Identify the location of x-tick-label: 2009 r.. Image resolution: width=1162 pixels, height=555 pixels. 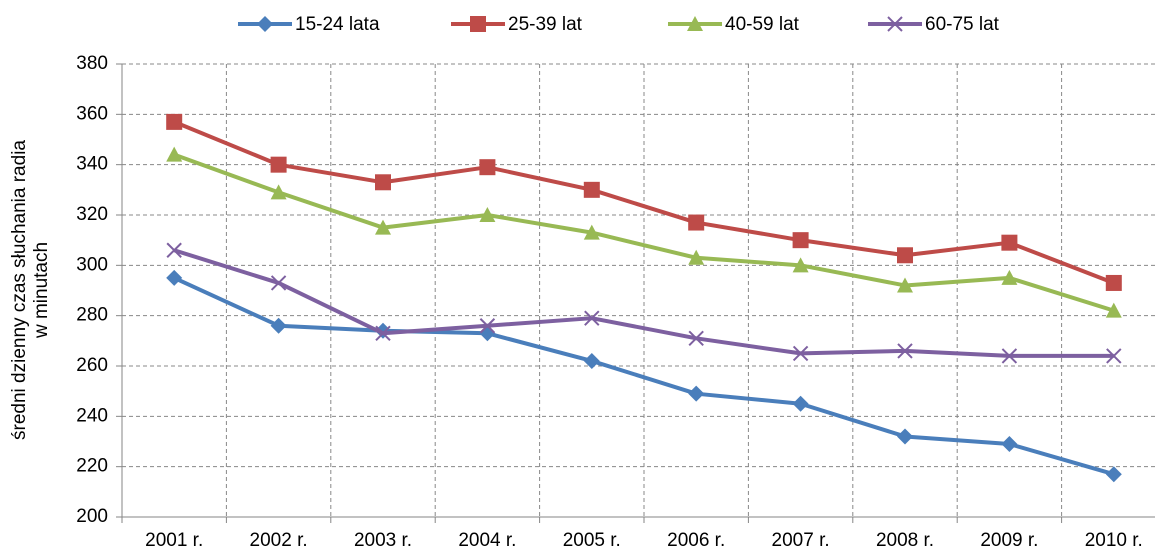
(1009, 540).